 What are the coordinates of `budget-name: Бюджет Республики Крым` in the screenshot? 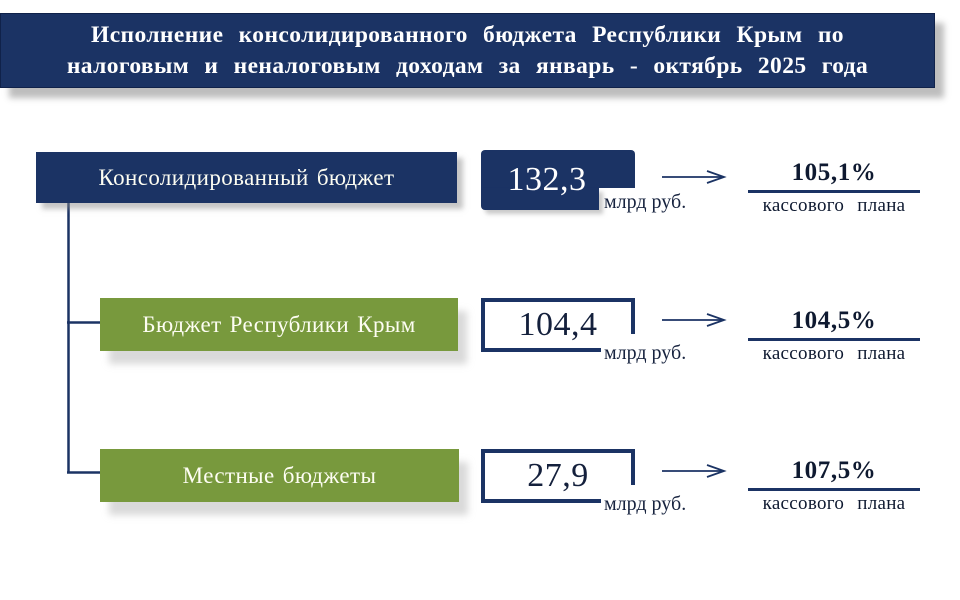 It's located at (279, 324).